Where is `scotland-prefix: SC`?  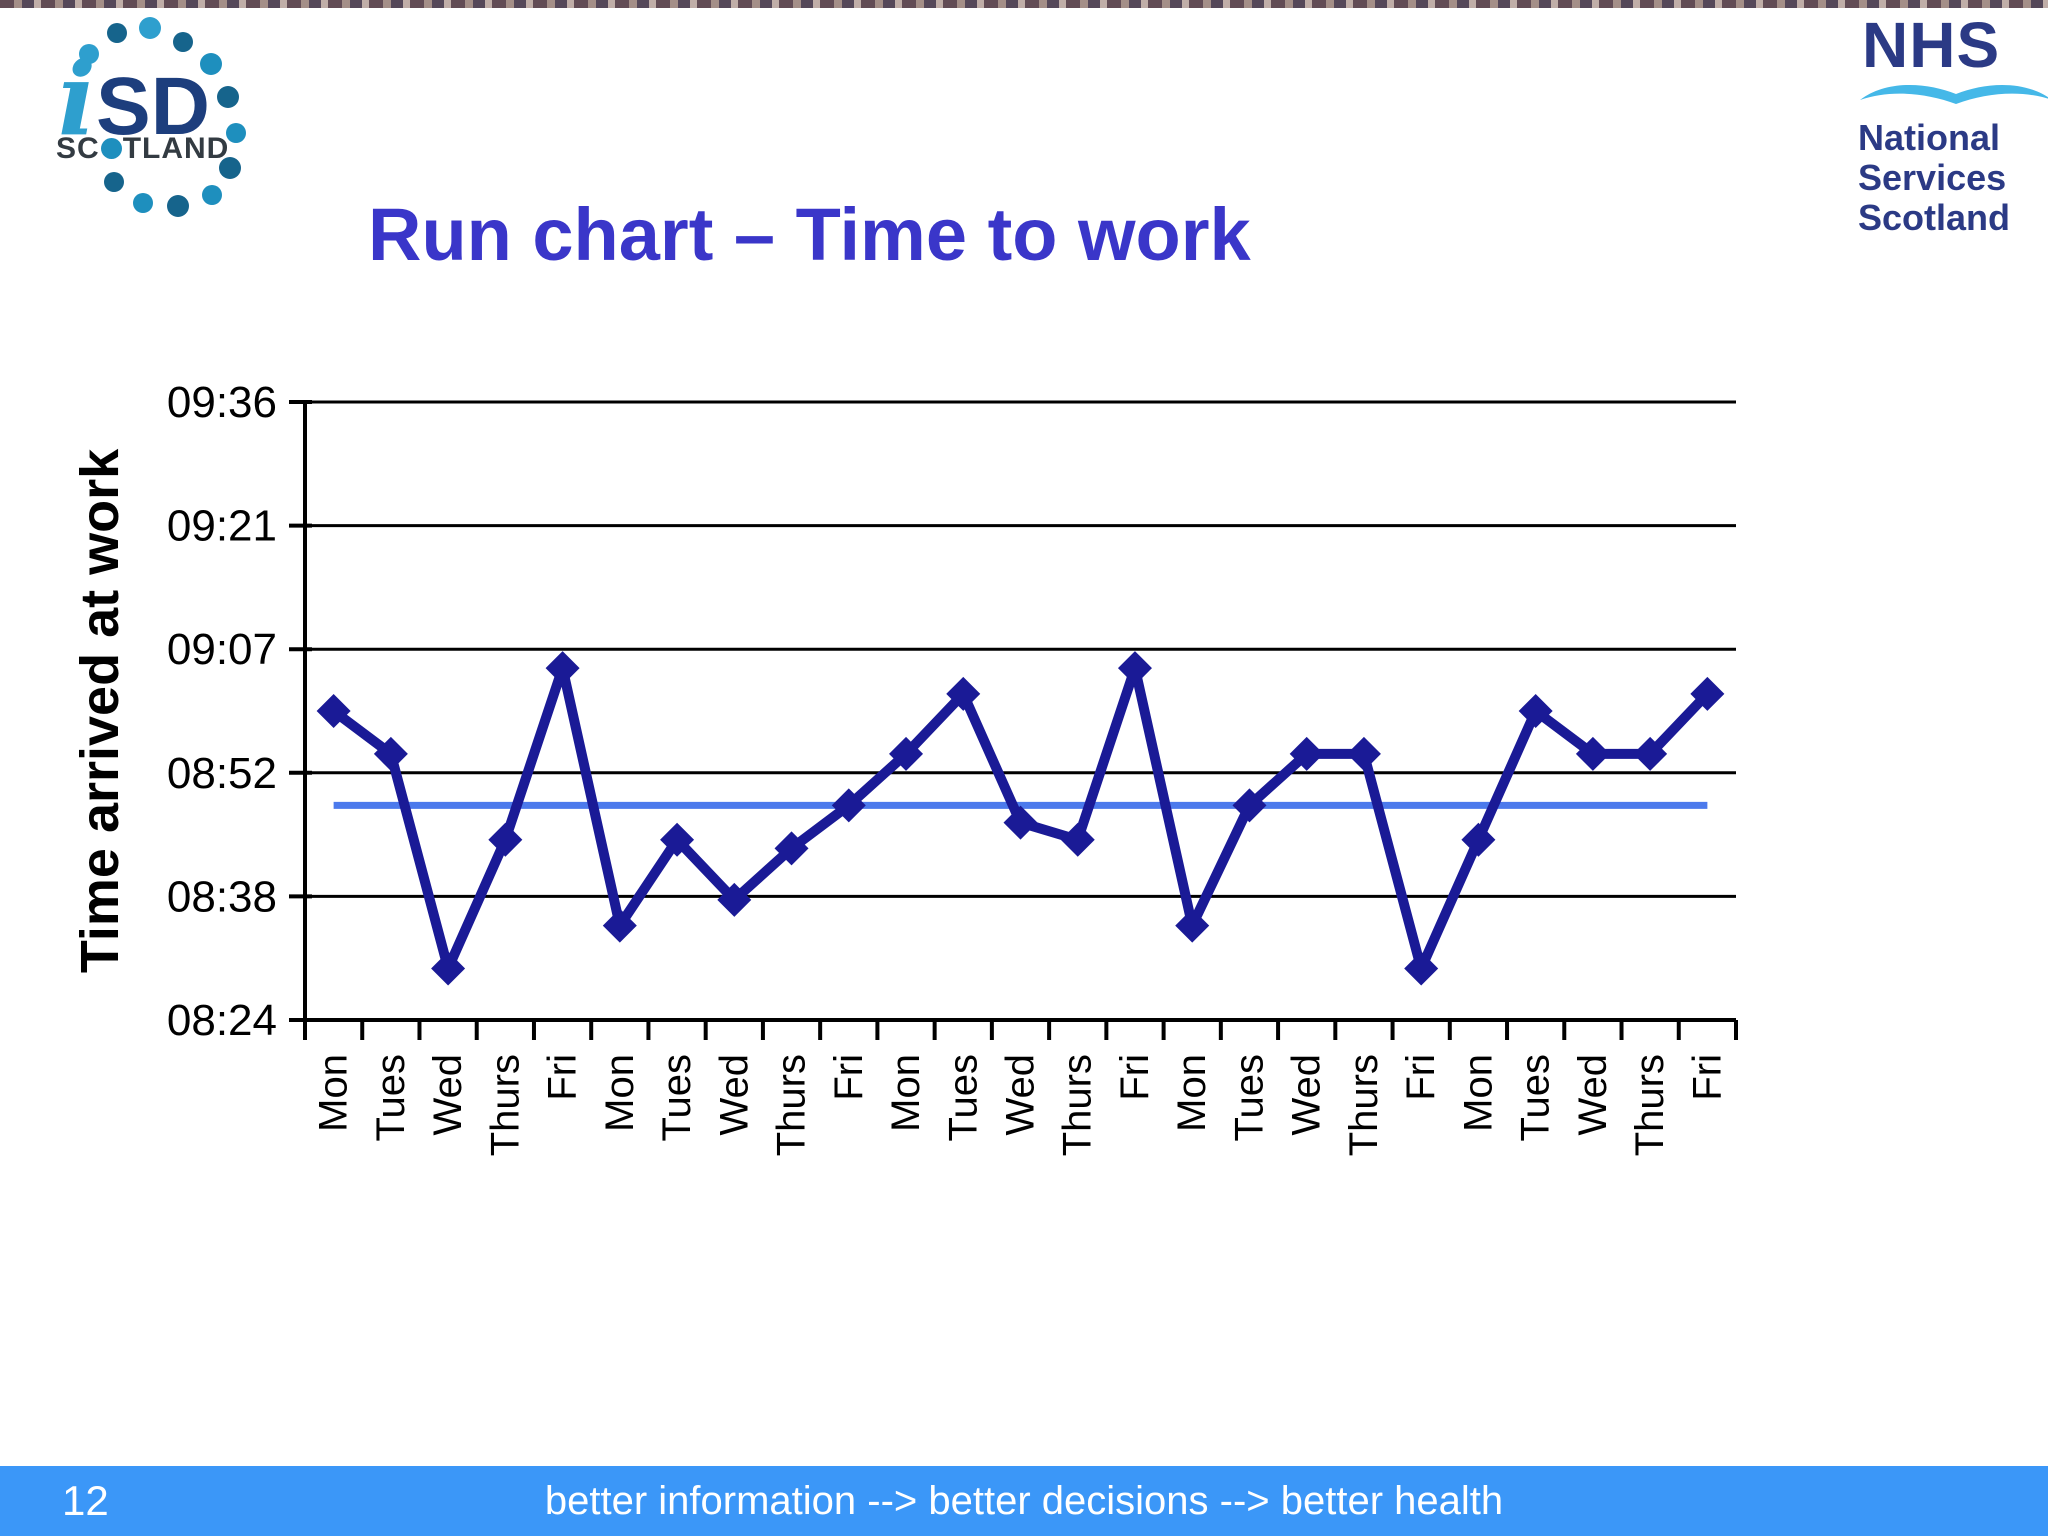 scotland-prefix: SC is located at coordinates (78, 148).